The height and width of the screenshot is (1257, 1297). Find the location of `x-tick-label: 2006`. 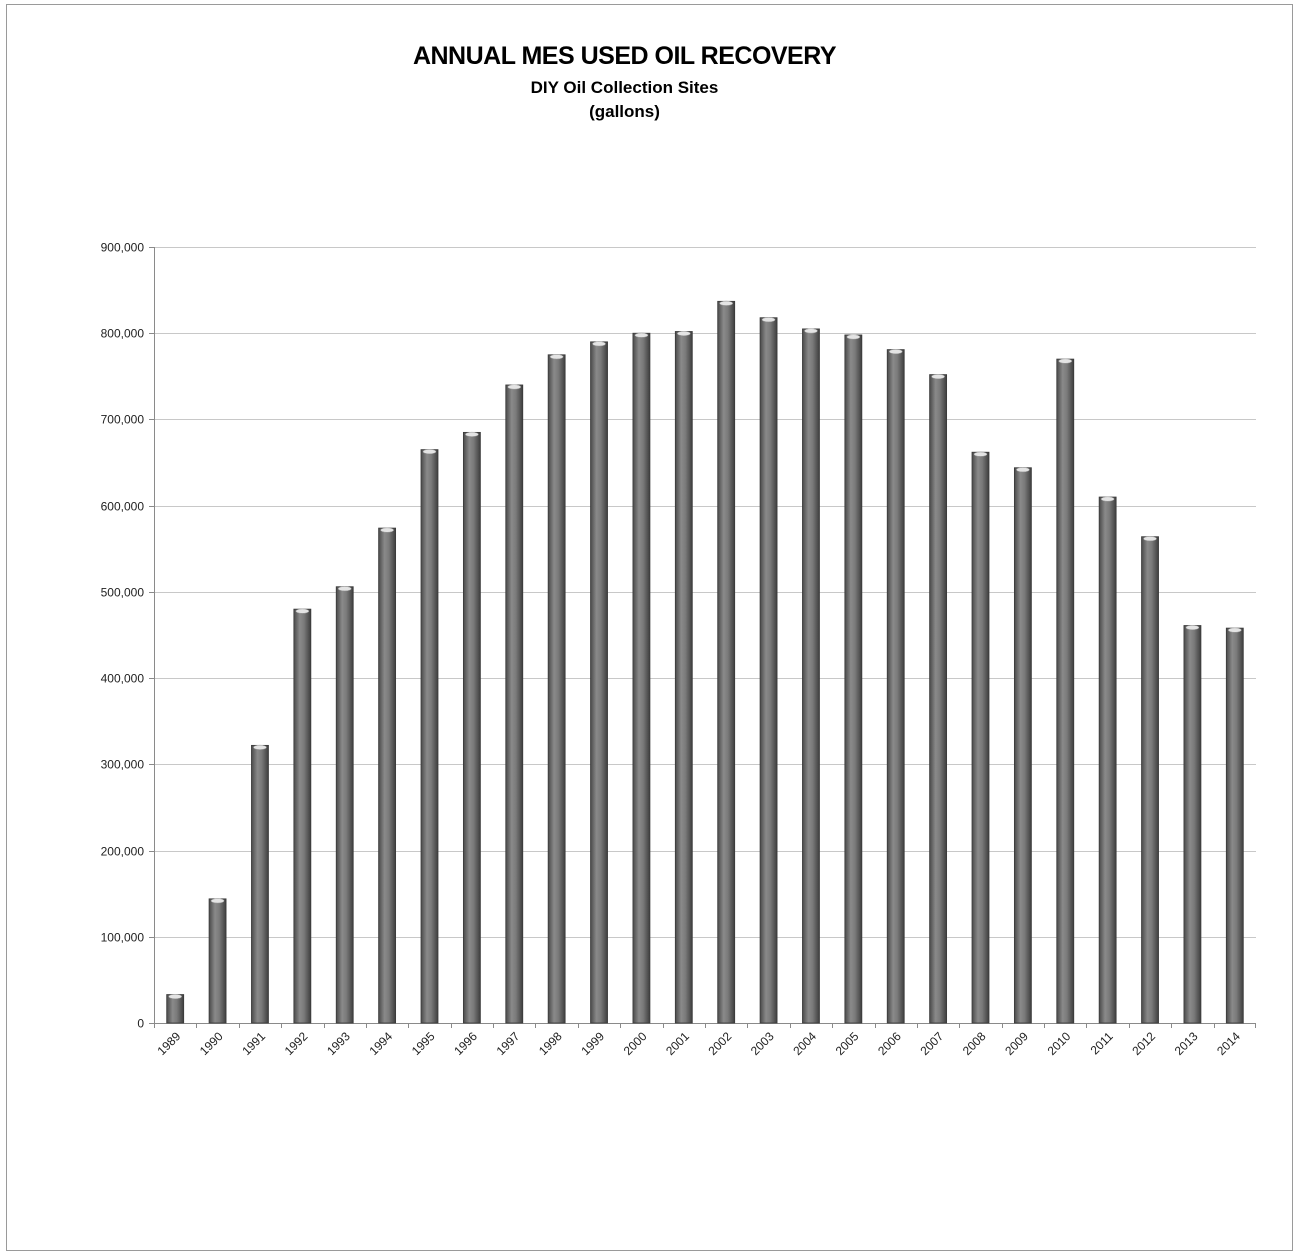

x-tick-label: 2006 is located at coordinates (889, 1043).